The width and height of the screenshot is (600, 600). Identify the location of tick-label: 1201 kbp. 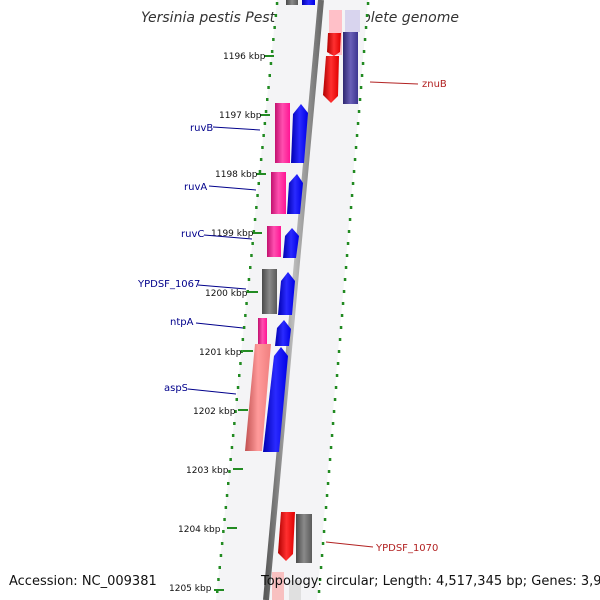
(220, 353).